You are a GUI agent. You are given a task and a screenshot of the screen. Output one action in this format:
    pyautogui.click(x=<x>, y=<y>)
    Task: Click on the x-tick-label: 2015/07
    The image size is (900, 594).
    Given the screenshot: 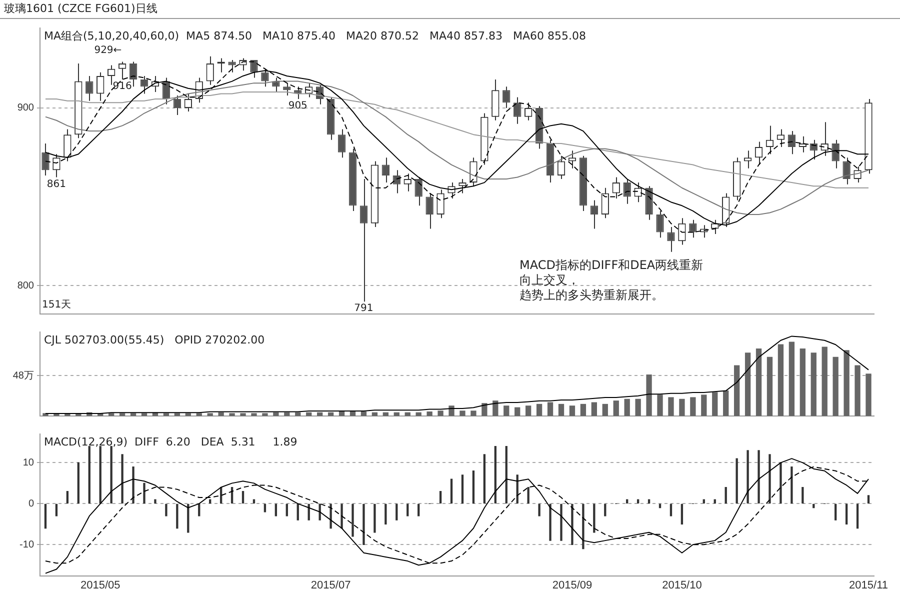 What is the action you would take?
    pyautogui.click(x=330, y=585)
    